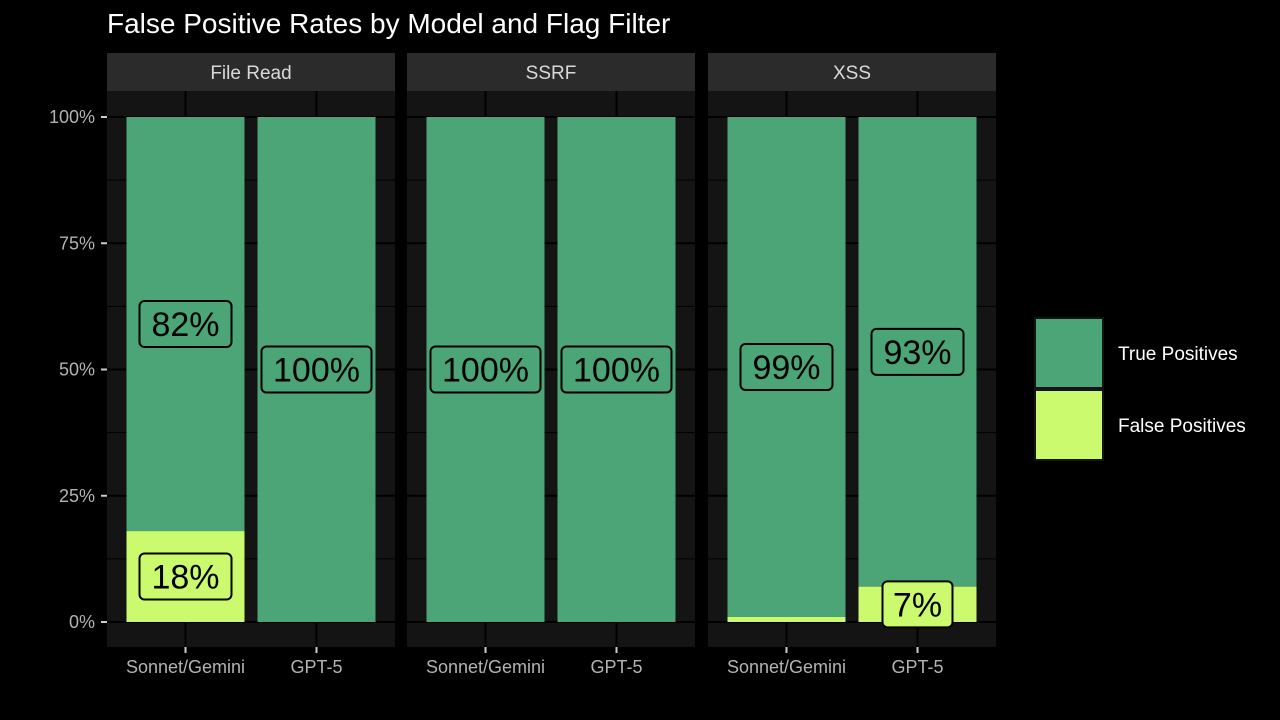  I want to click on legend: True Positives False Positives, so click(1140, 389).